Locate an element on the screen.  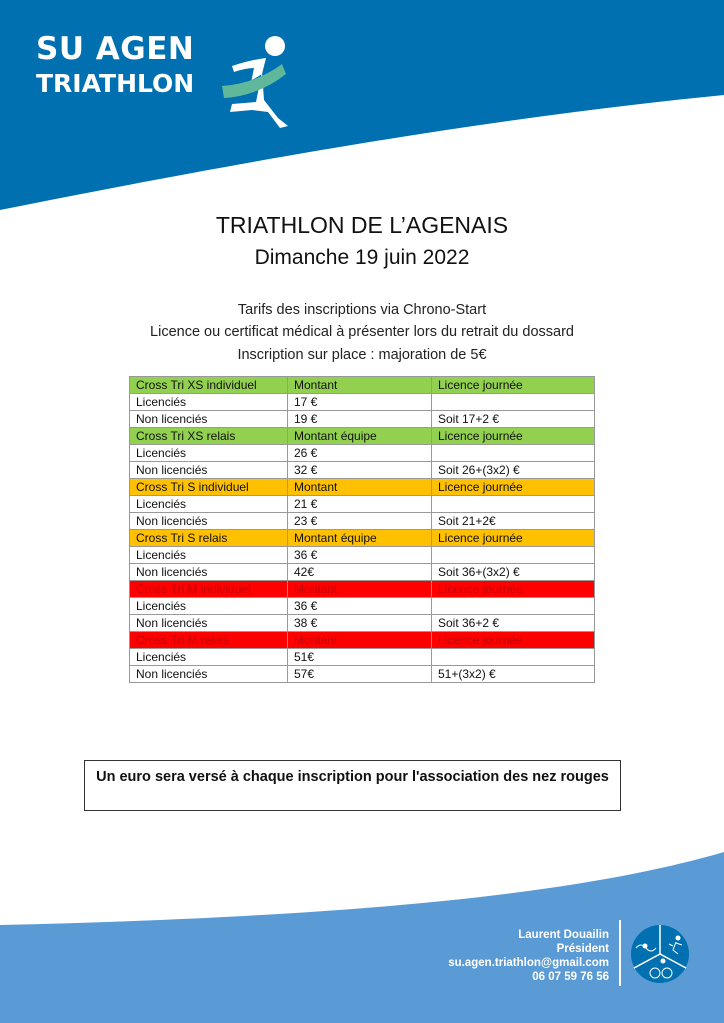
table-cell: 19 € is located at coordinates (359, 419).